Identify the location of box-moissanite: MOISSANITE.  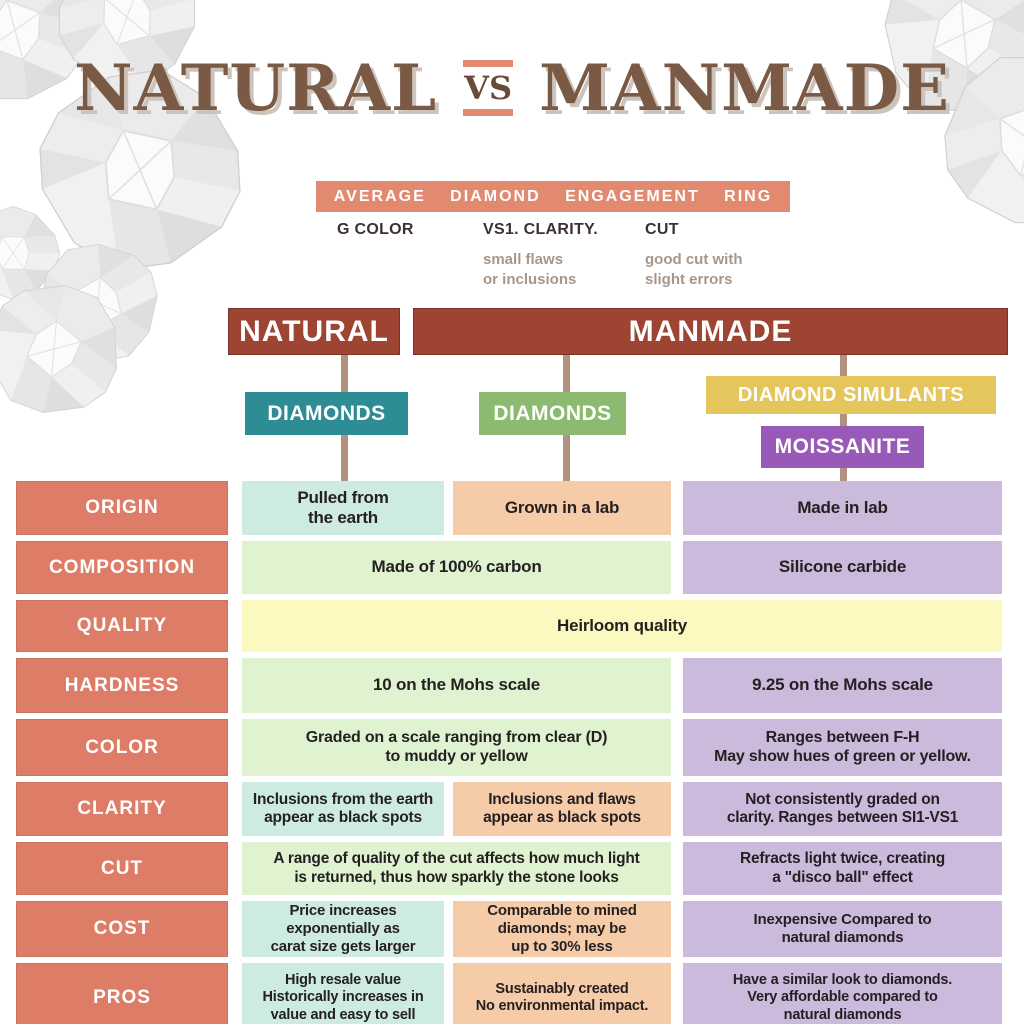
(842, 447).